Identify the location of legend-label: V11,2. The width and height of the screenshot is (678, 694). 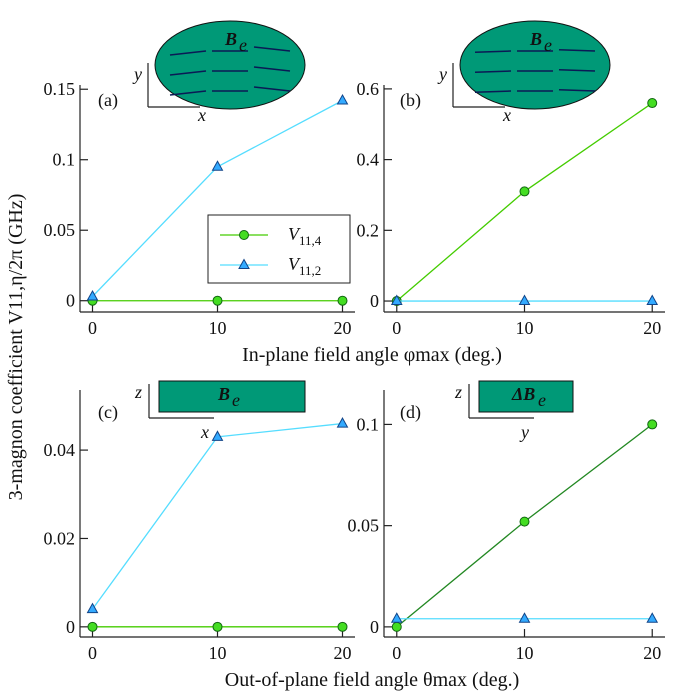
(304, 266).